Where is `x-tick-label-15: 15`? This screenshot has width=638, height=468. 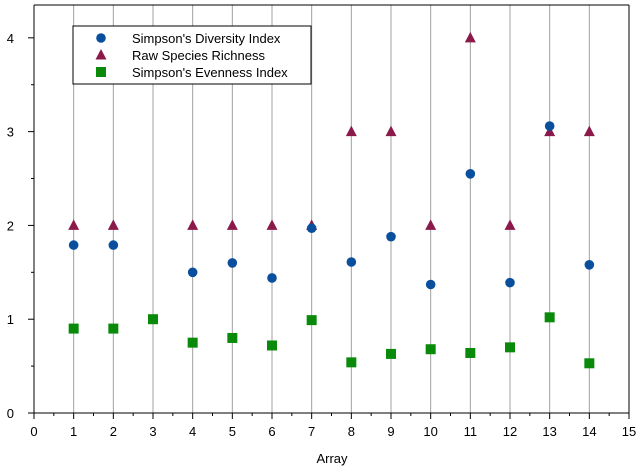 x-tick-label-15: 15 is located at coordinates (629, 431).